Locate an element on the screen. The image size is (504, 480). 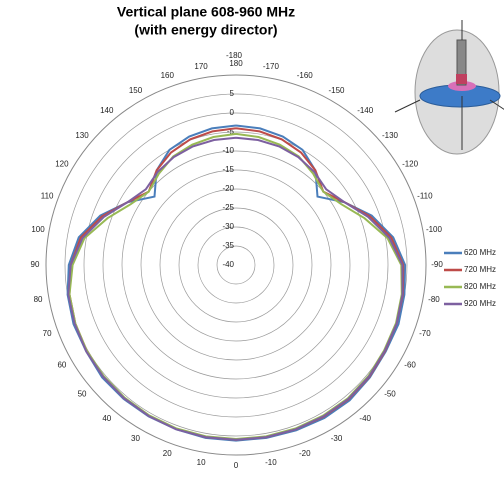
theta-tick-label: 180 is located at coordinates (236, 63).